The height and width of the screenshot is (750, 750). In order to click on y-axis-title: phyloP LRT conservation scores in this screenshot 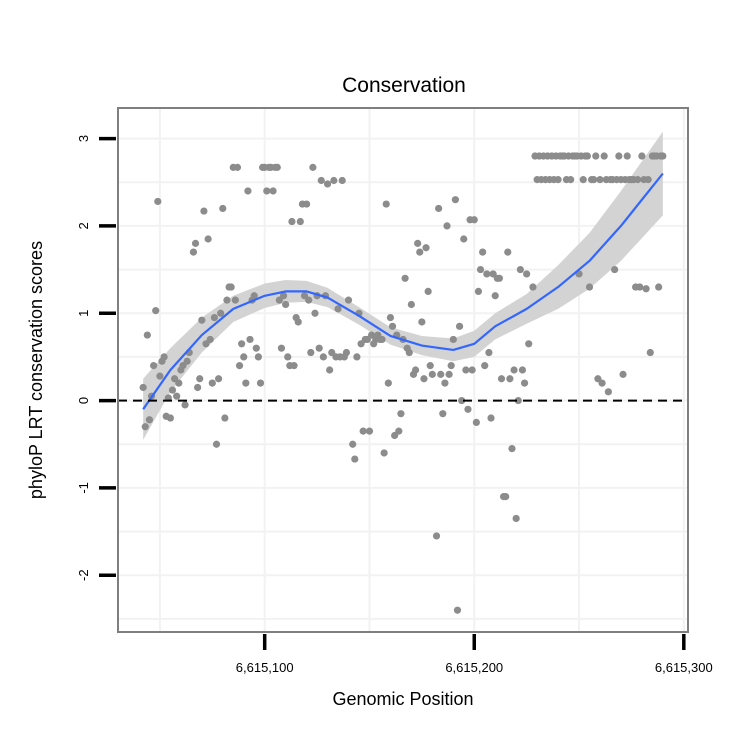, I will do `click(36, 370)`.